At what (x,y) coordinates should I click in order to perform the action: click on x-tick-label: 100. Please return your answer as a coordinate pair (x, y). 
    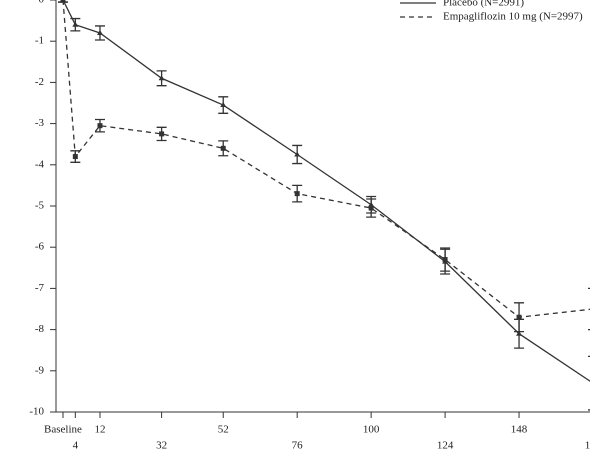
    Looking at the image, I should click on (371, 430).